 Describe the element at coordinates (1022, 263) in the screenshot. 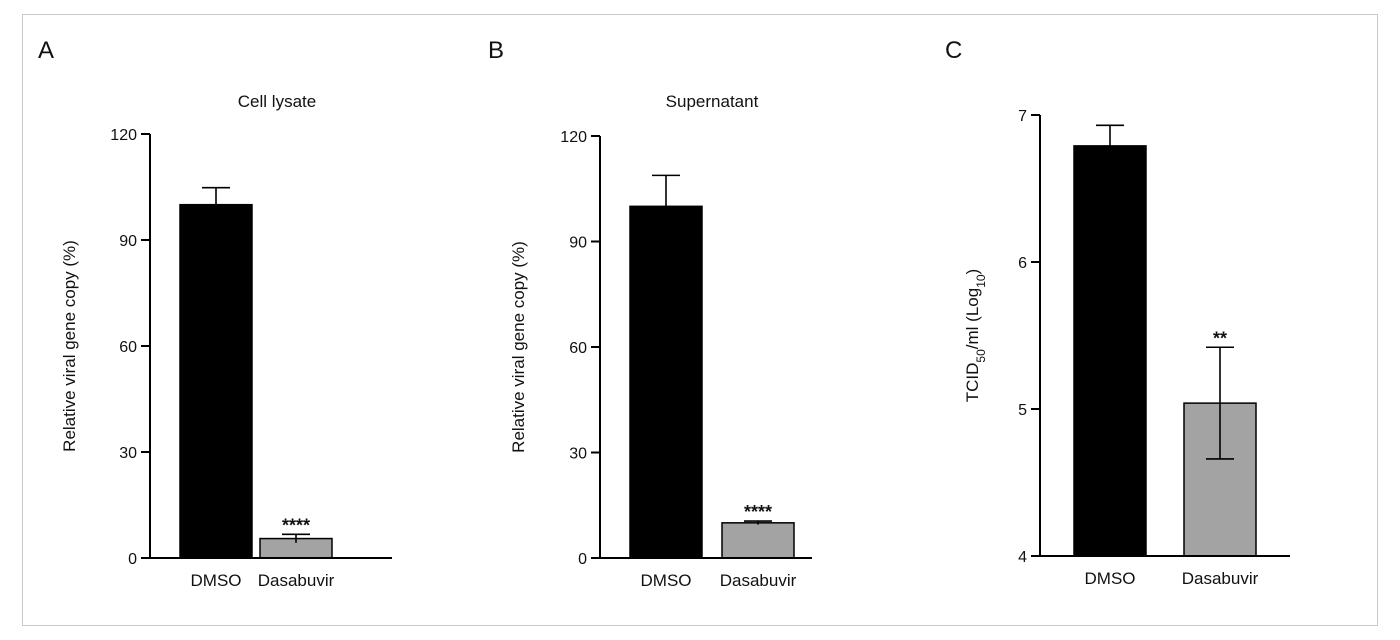

I see `y-tick-label: 6` at that location.